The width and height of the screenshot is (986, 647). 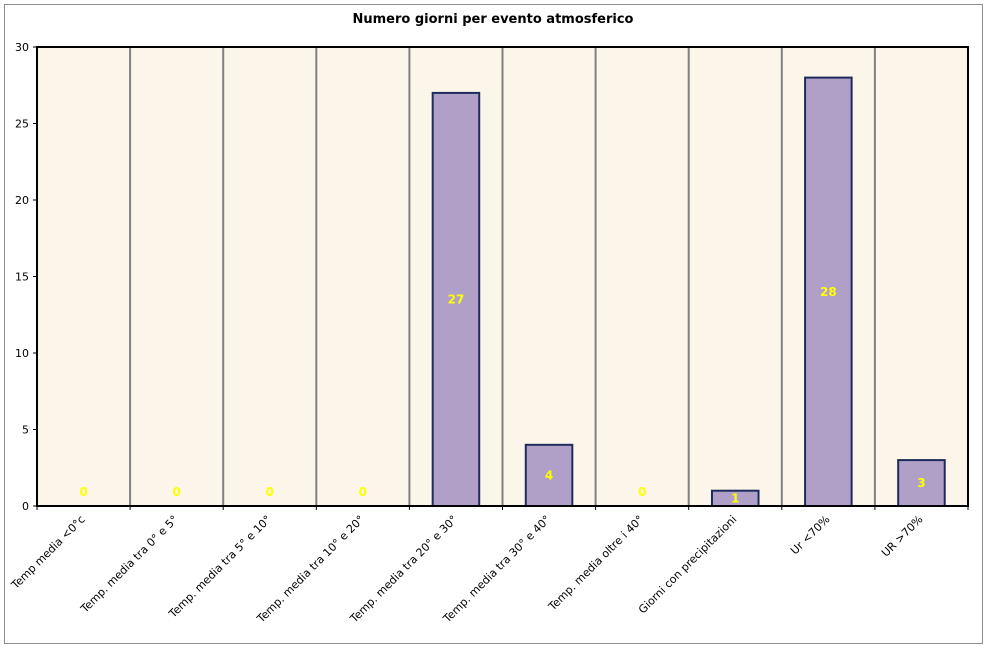 What do you see at coordinates (25, 506) in the screenshot?
I see `y-tick-label: 0` at bounding box center [25, 506].